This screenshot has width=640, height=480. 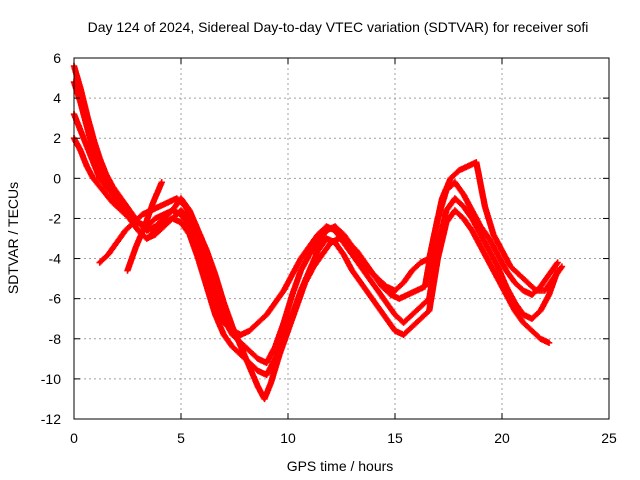 What do you see at coordinates (74, 438) in the screenshot?
I see `x-tick-label: 0` at bounding box center [74, 438].